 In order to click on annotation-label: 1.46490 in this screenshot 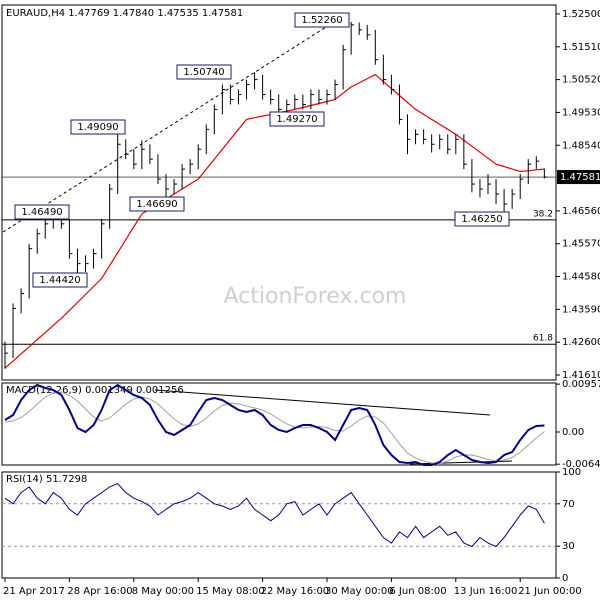, I will do `click(41, 212)`.